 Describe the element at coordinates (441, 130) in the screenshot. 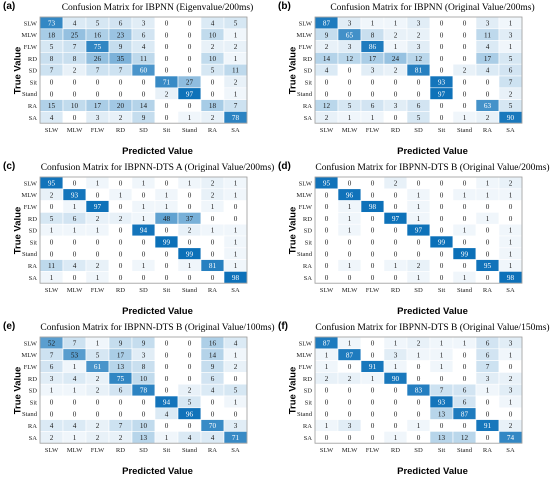

I see `x-tick-label: Sit` at that location.